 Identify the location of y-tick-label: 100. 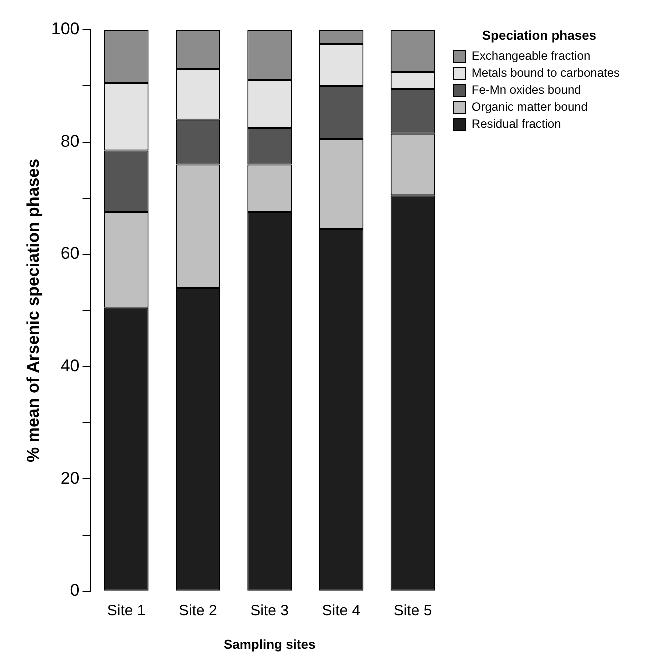
(65, 29).